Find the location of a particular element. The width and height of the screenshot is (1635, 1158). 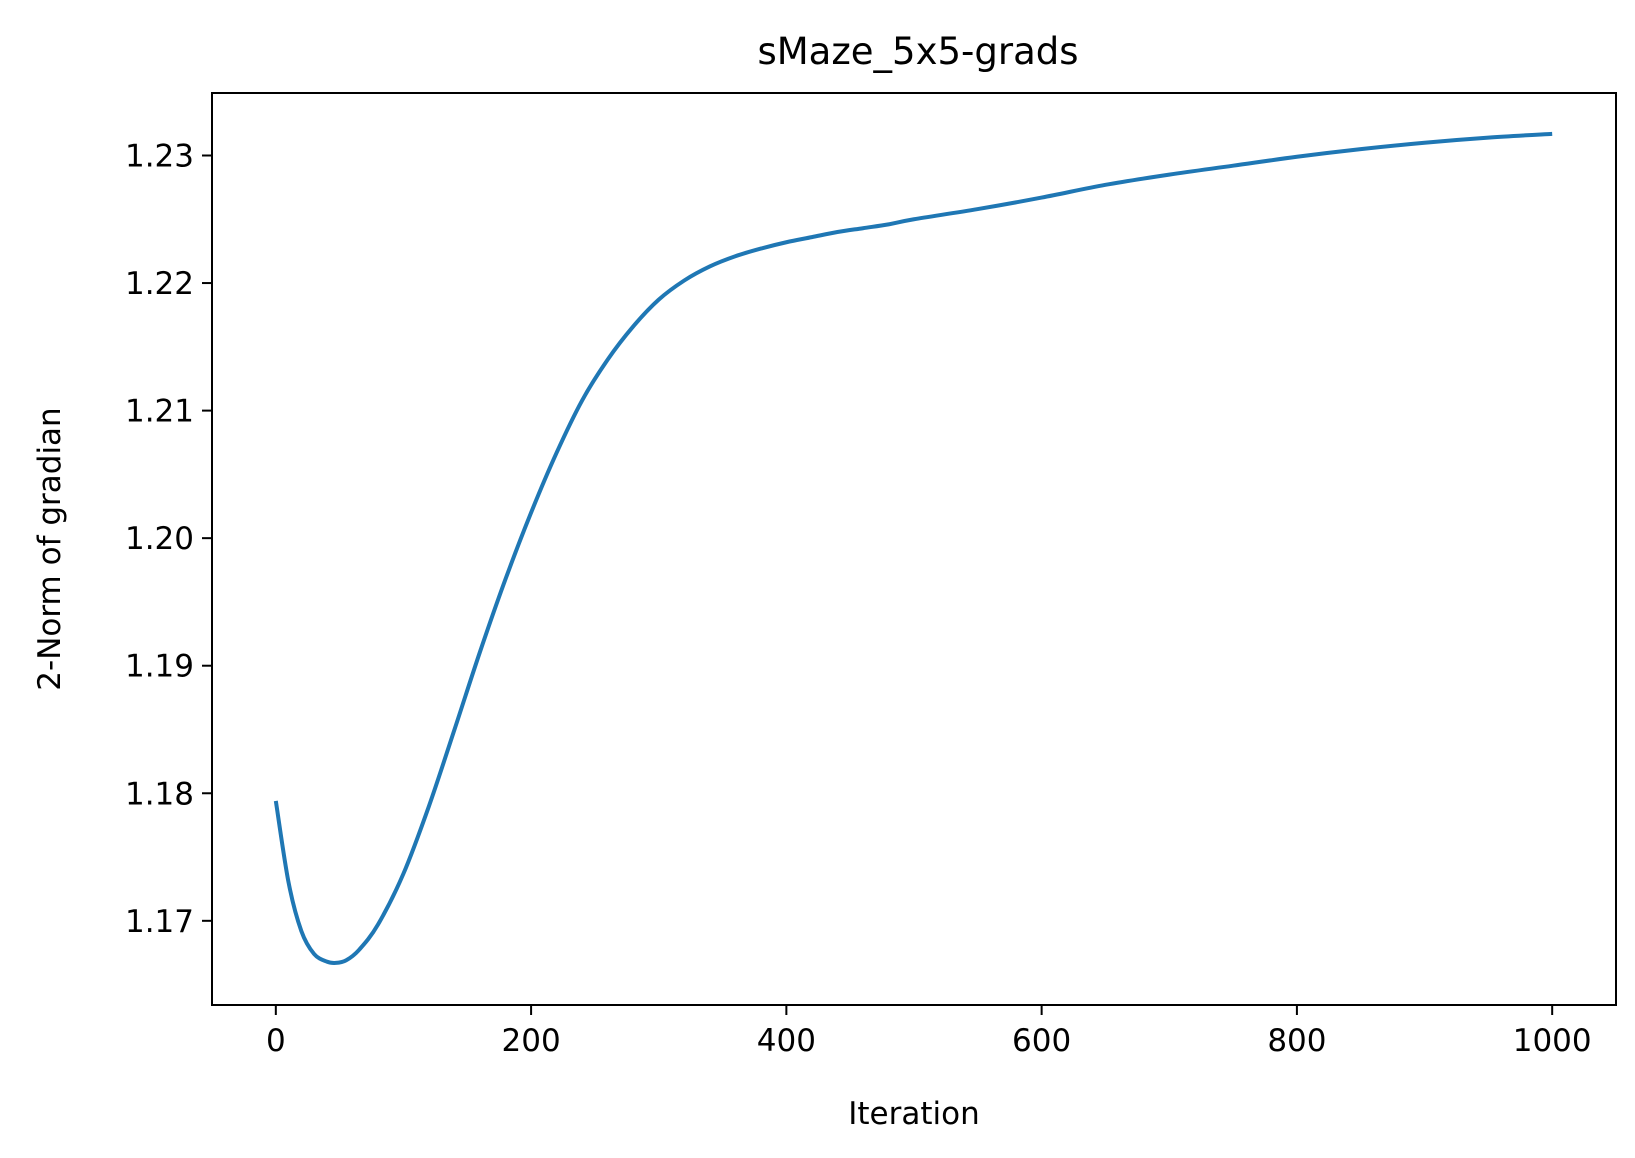

y-tick-label: 1.18 is located at coordinates (159, 794).